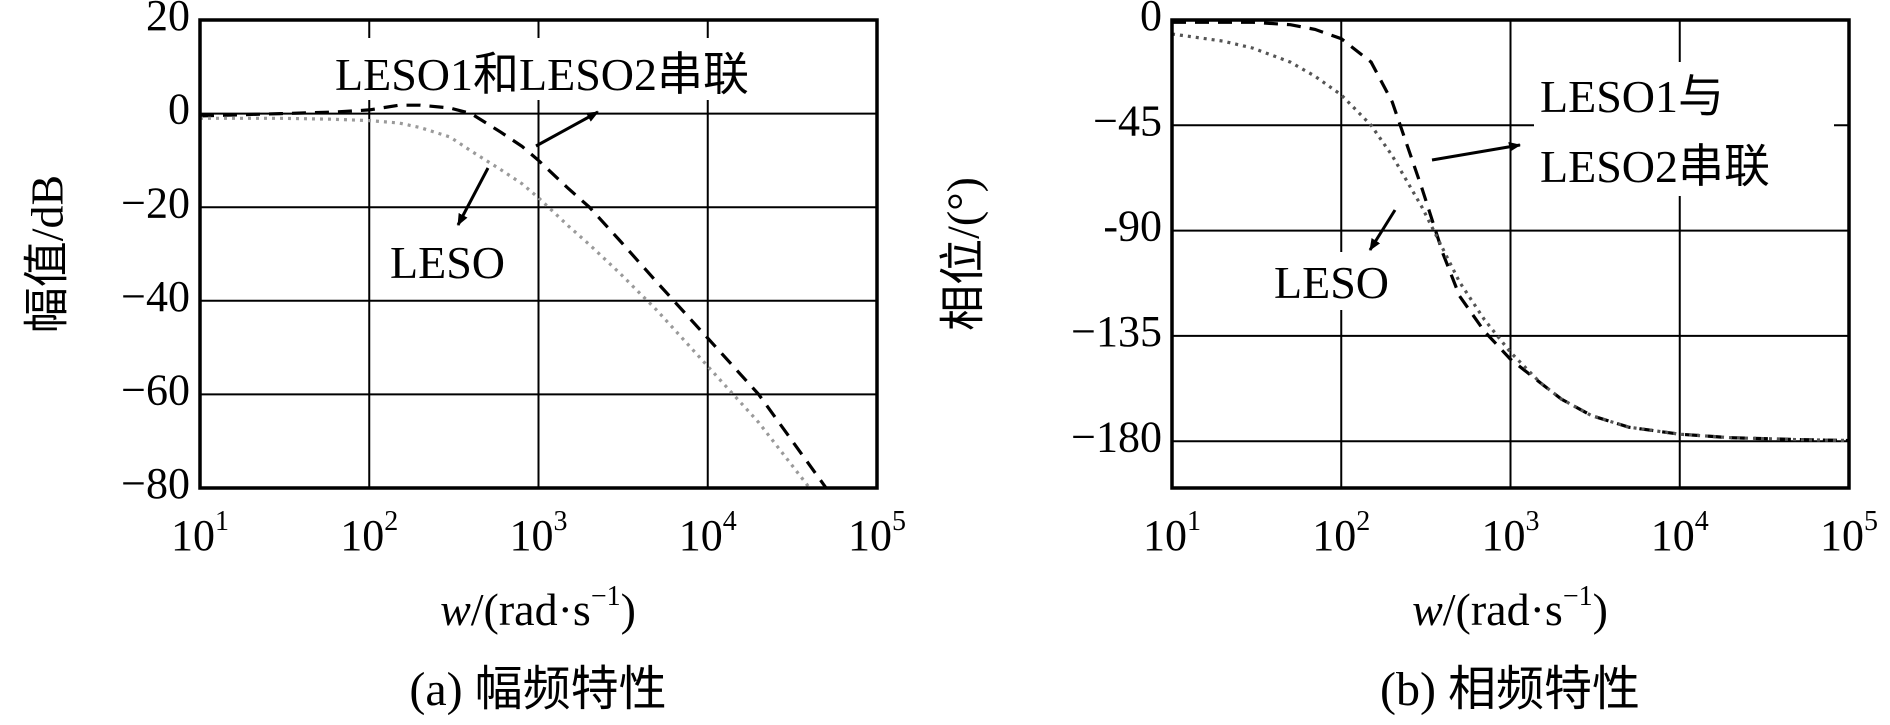 This screenshot has width=1890, height=725. I want to click on phase-x-tick-label: 10⁵, so click(1849, 533).